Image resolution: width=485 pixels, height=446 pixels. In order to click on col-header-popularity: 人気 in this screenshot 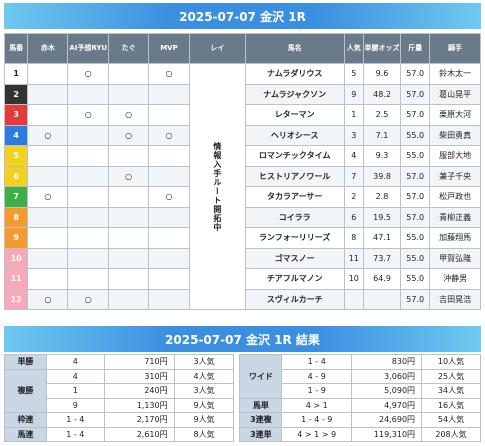, I will do `click(354, 48)`.